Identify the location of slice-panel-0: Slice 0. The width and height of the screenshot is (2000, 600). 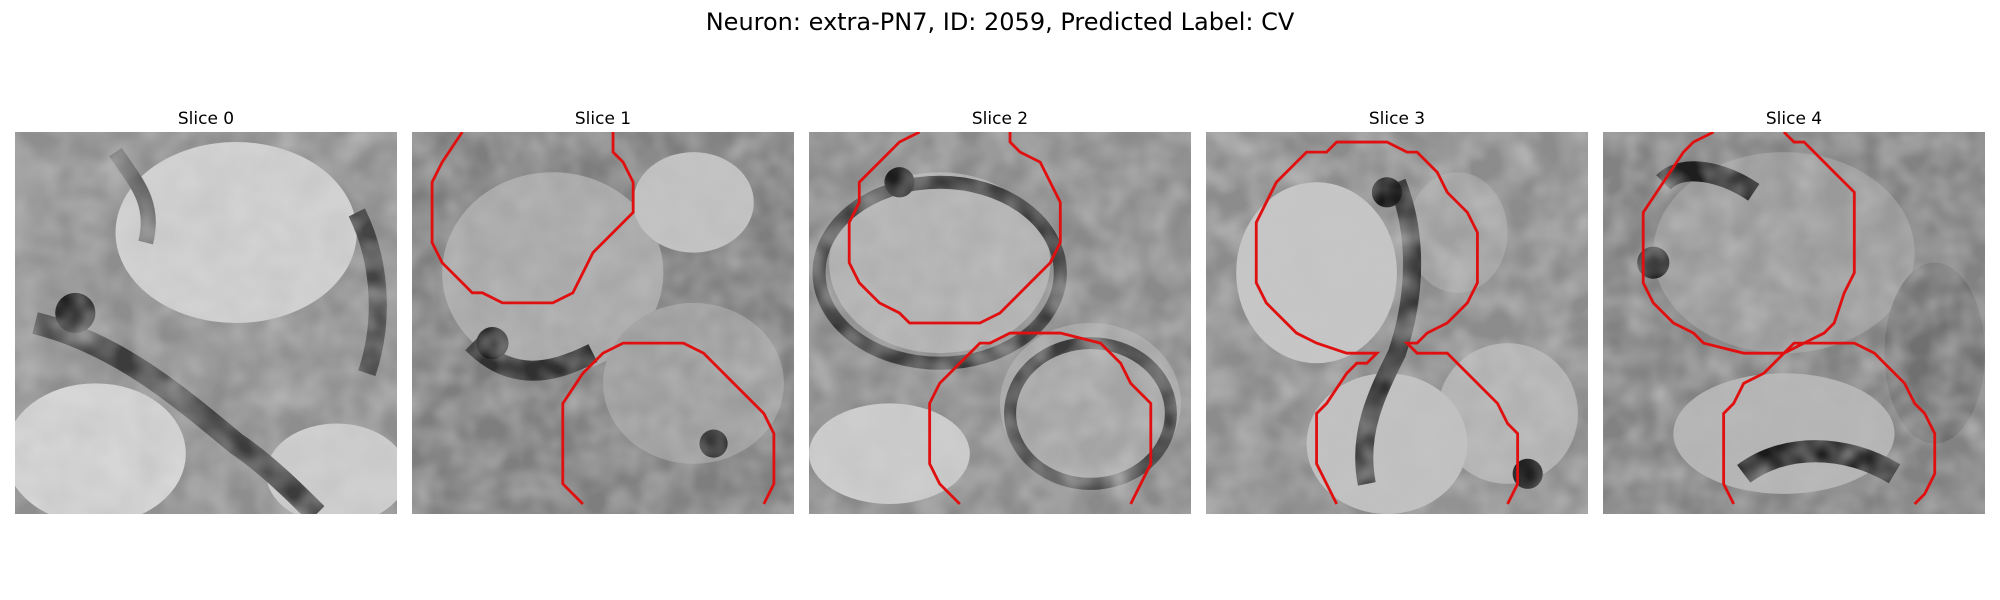
(206, 310).